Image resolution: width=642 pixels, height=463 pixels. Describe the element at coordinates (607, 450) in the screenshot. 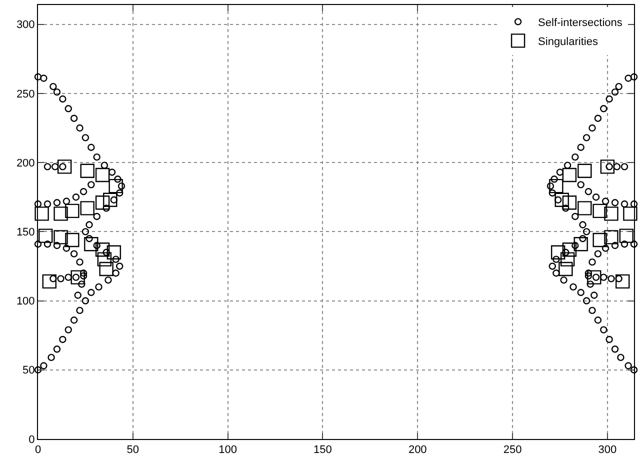

I see `x-tick-label: 300` at that location.